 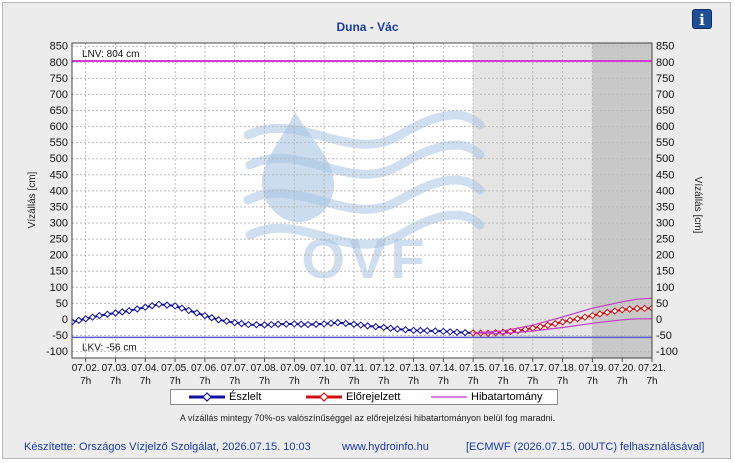 What do you see at coordinates (110, 54) in the screenshot?
I see `lnv-label: LNV: 804 cm` at bounding box center [110, 54].